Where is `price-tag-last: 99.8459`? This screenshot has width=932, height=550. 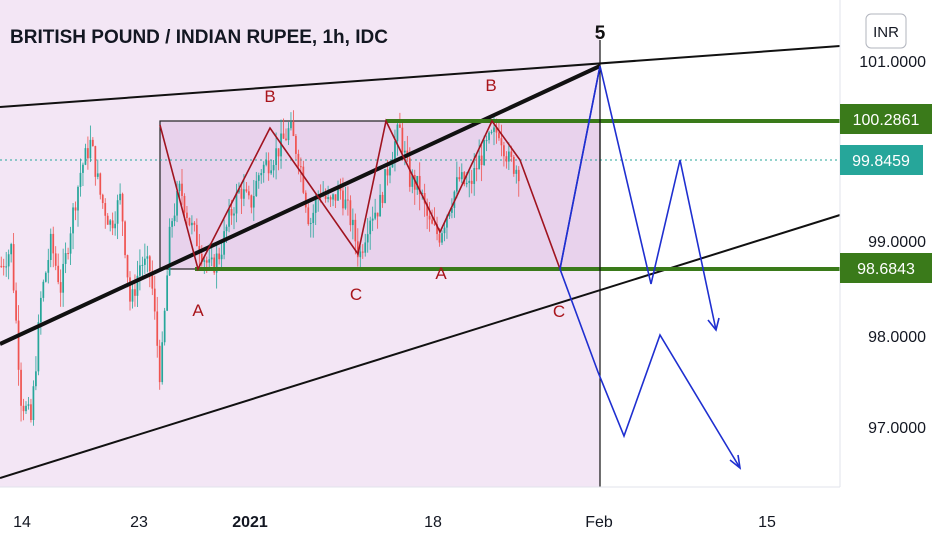
price-tag-last: 99.8459 is located at coordinates (881, 160).